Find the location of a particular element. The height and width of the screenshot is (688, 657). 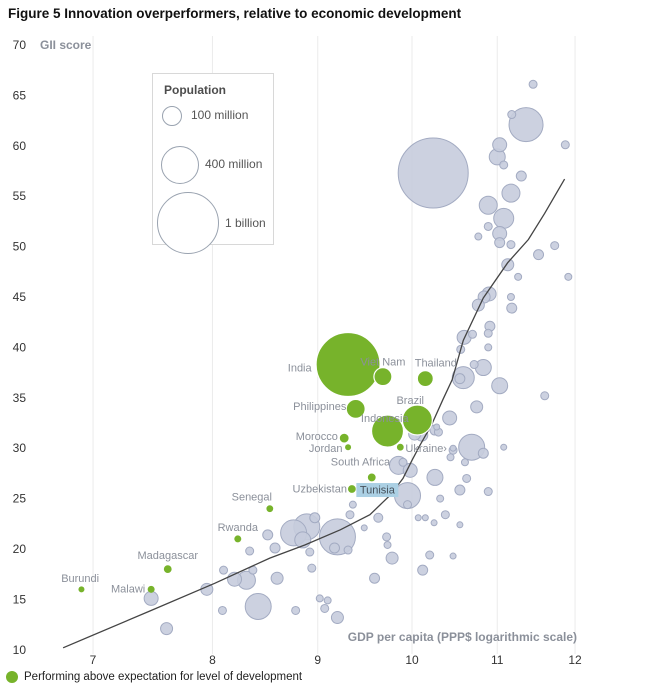

country-label-tunisia: Tunisia is located at coordinates (378, 491).